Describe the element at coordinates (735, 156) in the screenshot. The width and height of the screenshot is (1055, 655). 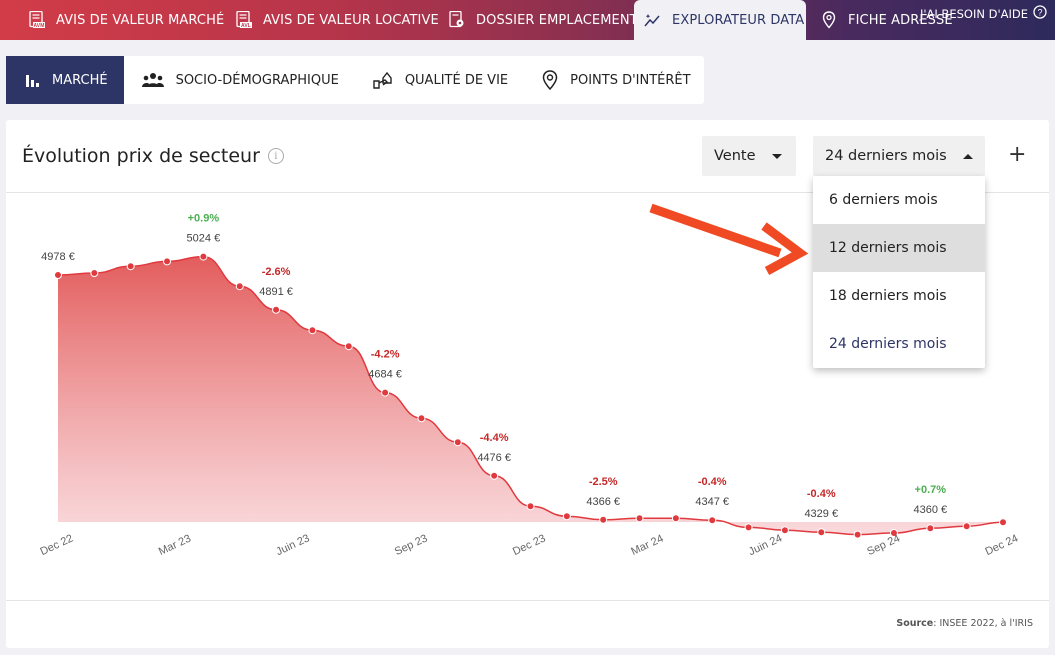
I see `type-select-value: Vente` at that location.